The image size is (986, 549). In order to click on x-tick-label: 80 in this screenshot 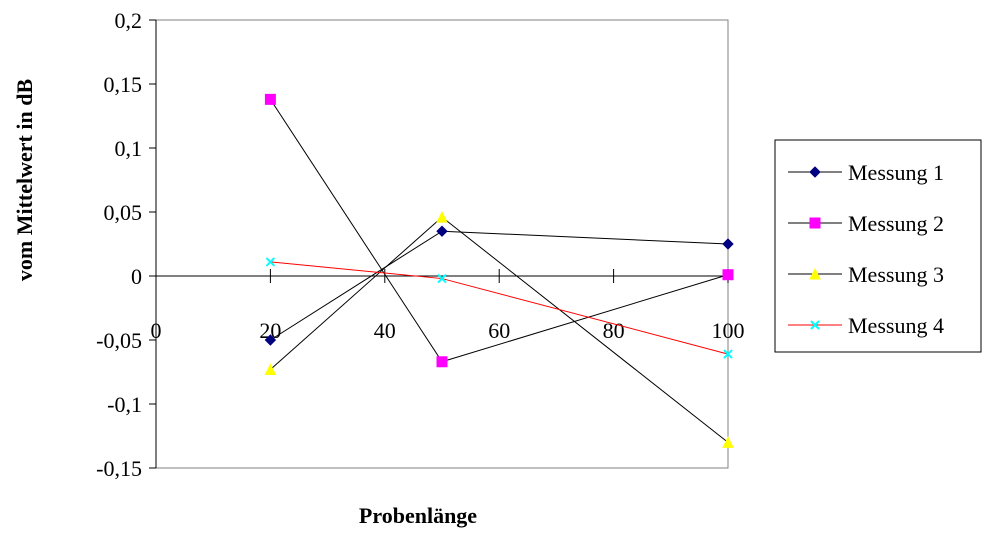, I will do `click(614, 330)`.